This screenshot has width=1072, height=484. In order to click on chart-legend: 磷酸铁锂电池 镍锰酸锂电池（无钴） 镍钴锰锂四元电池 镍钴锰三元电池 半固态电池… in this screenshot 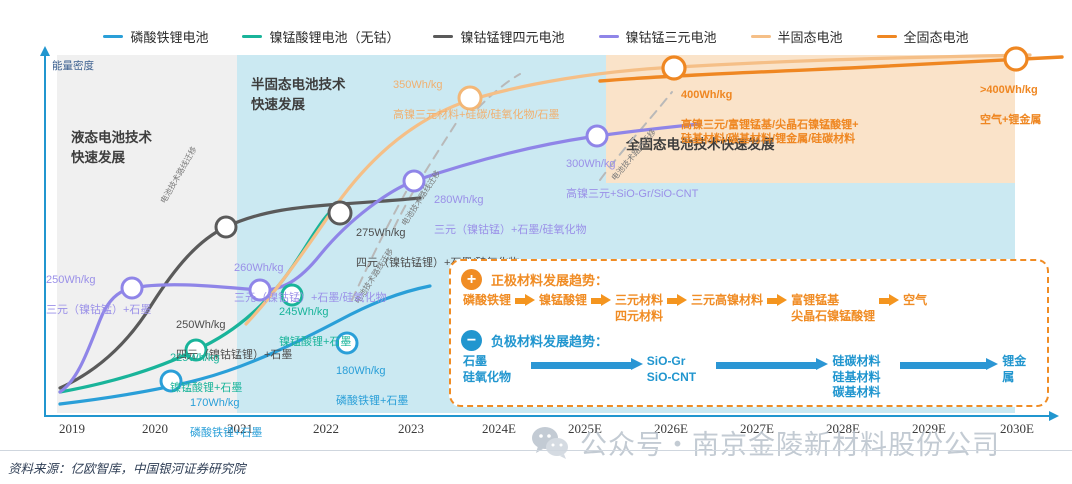, I will do `click(536, 36)`.